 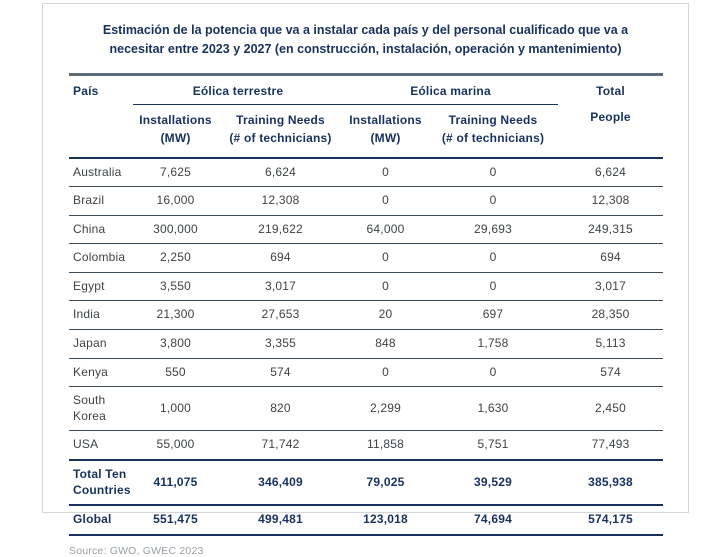 I want to click on table-row: USA 55,000 71,742 11,858 5,751 77,493, so click(x=366, y=445).